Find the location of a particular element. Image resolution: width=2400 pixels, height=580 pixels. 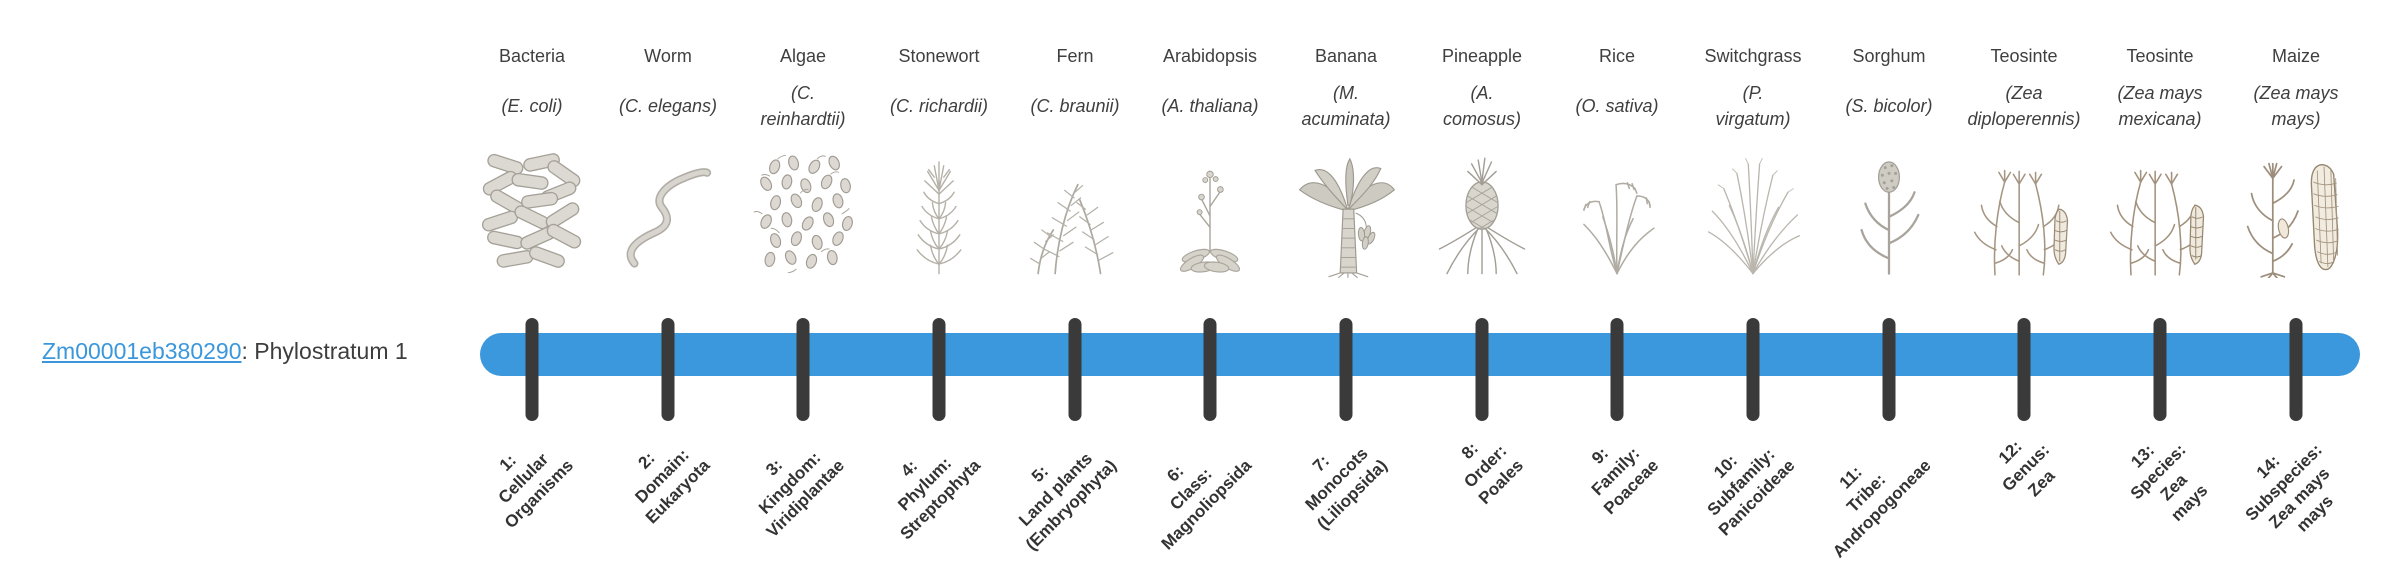

gene-phylostratum-label: Zm00001eb380290: Phylostratum 1 is located at coordinates (225, 351).